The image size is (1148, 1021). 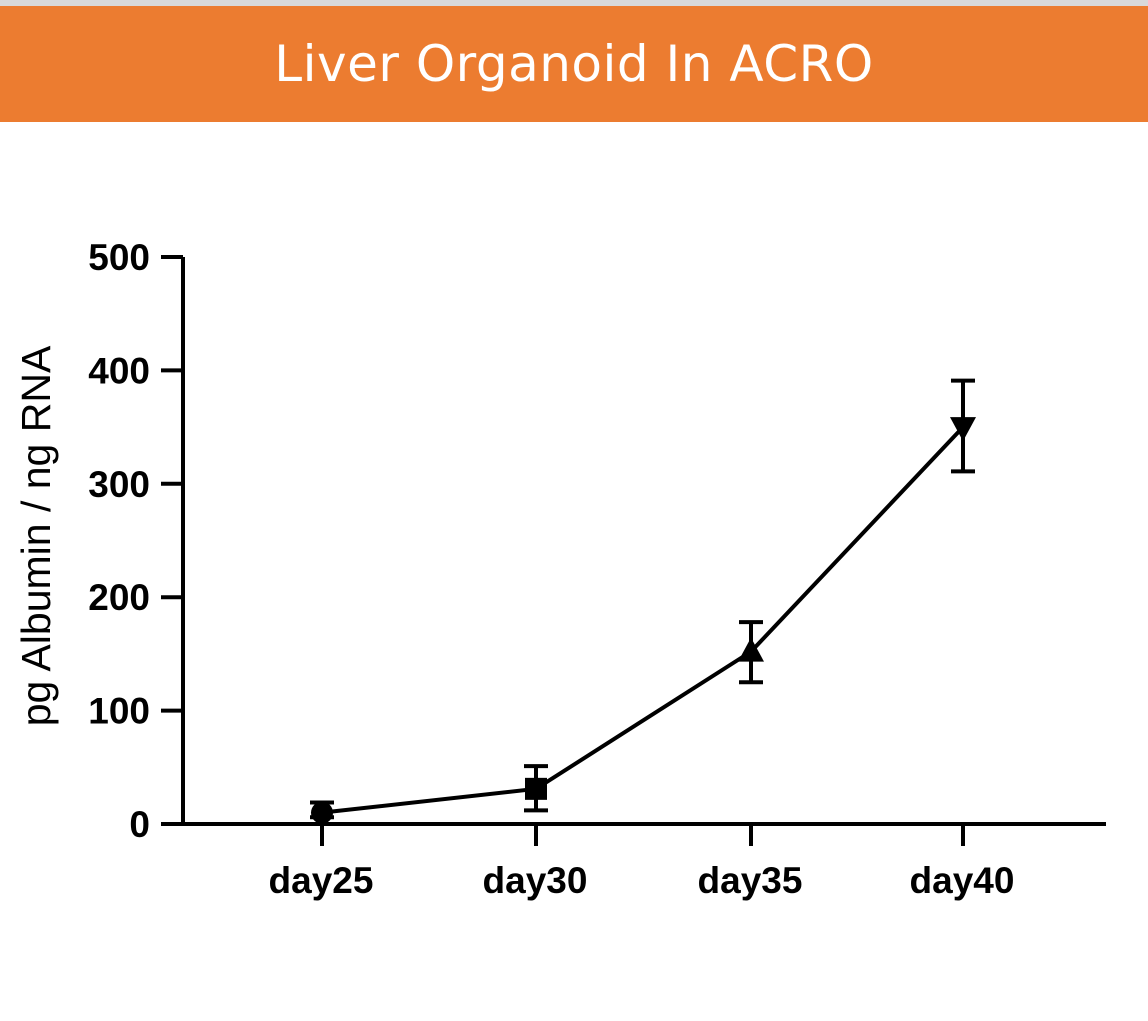 I want to click on x-tick-label: day40, so click(x=962, y=880).